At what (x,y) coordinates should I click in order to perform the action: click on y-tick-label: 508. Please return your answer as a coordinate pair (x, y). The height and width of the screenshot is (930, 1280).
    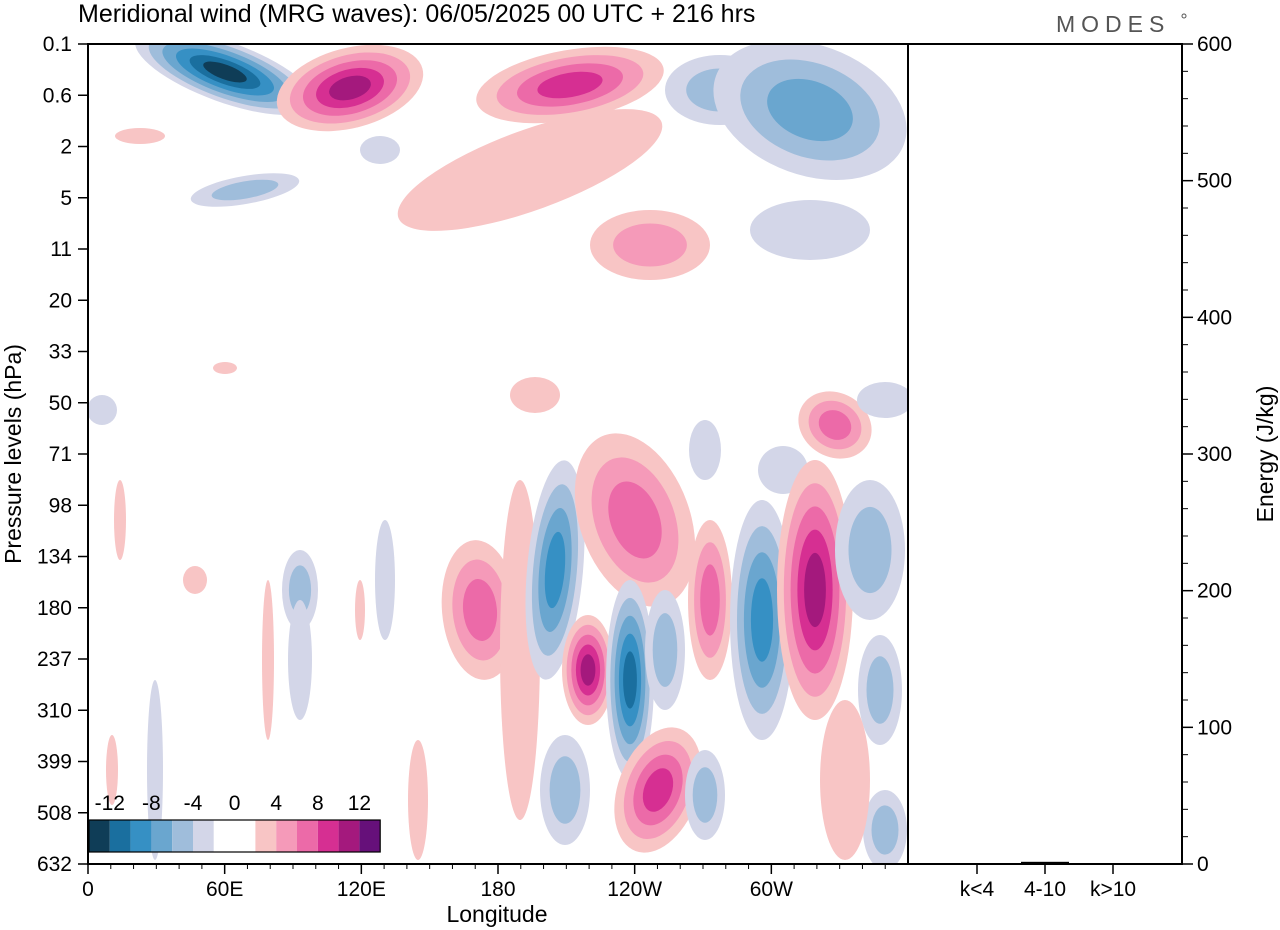
    Looking at the image, I should click on (54, 813).